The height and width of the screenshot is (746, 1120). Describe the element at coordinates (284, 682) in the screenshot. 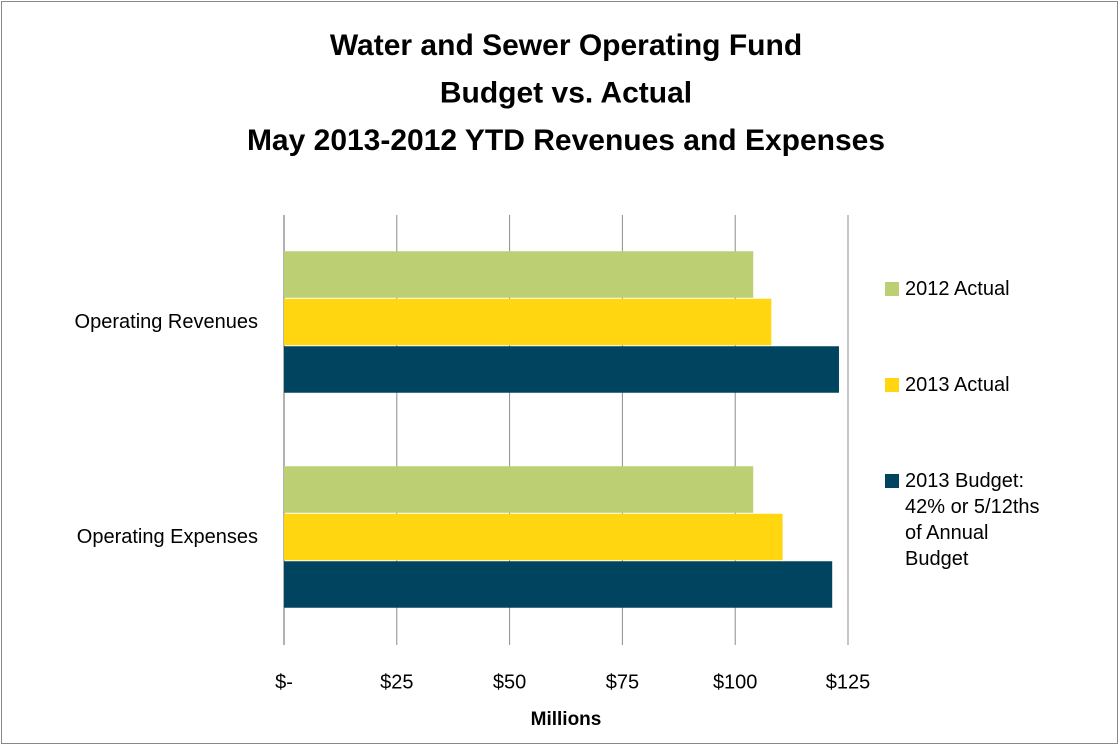

I see `x-tick-label: $-` at that location.